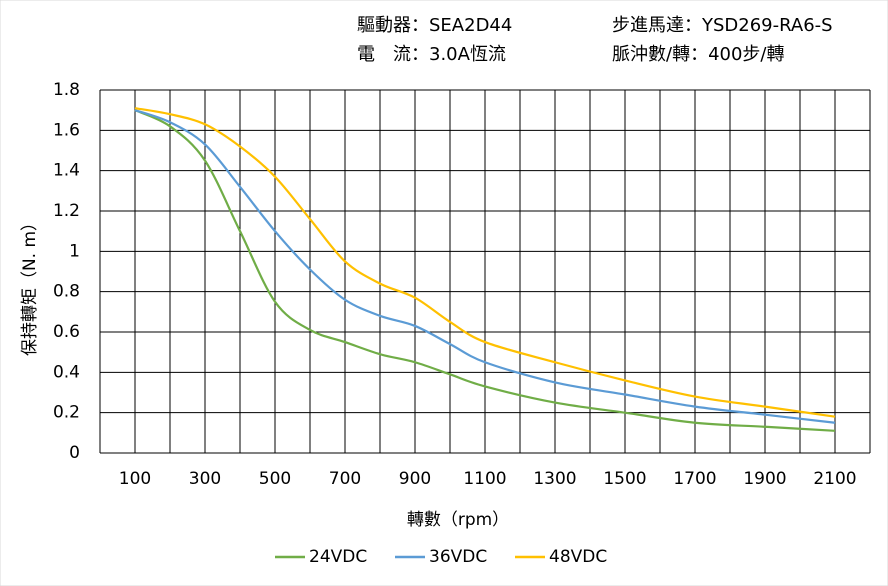 The width and height of the screenshot is (888, 586). What do you see at coordinates (66, 372) in the screenshot?
I see `y-tick-label: 0.4` at bounding box center [66, 372].